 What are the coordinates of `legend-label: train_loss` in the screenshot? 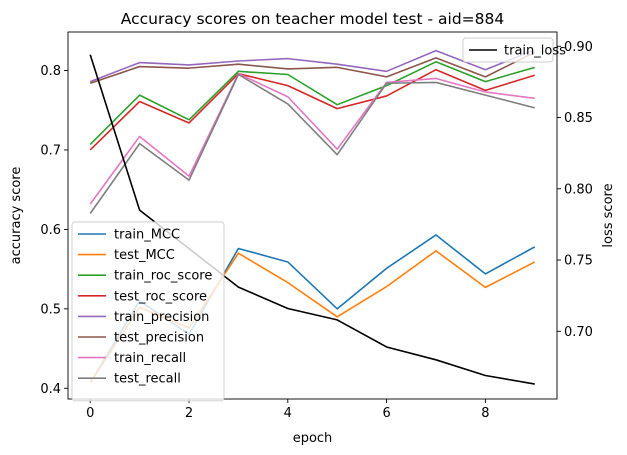 It's located at (535, 51).